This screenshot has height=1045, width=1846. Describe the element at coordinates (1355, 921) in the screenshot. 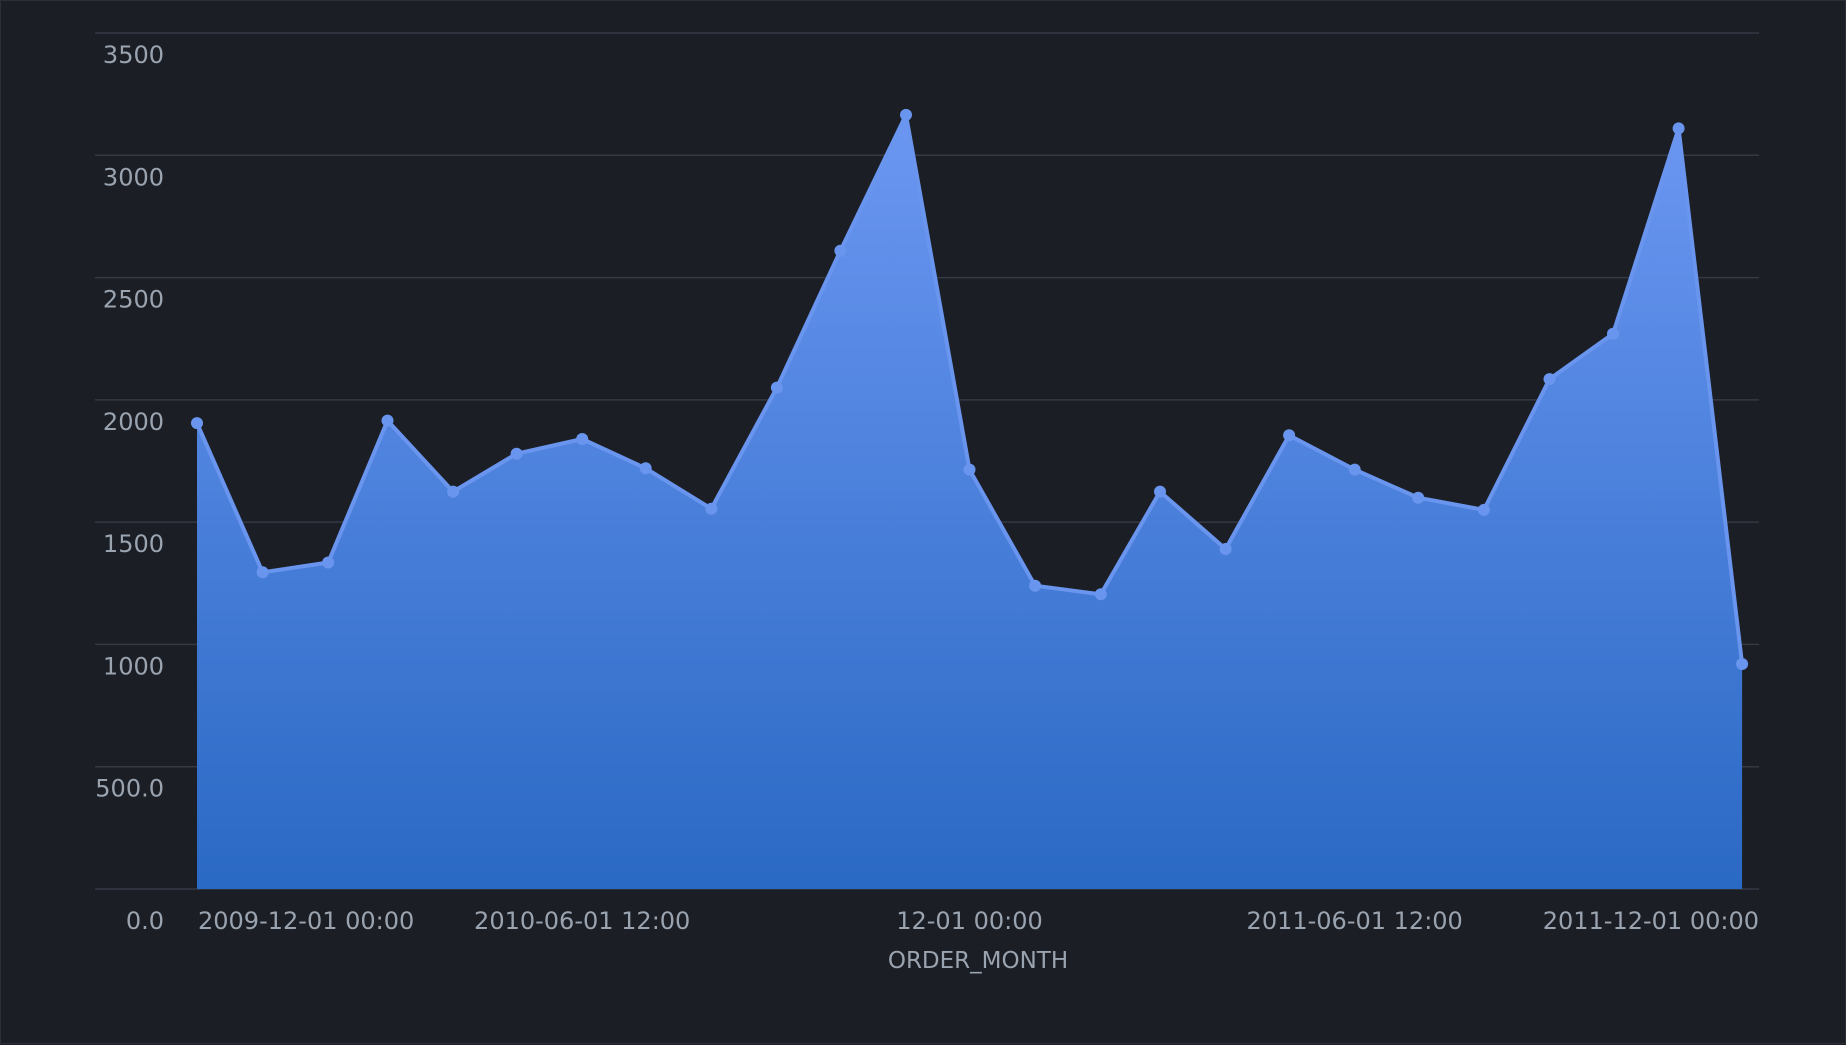

I see `x-tick-label: 2011-06-01 12:00` at that location.